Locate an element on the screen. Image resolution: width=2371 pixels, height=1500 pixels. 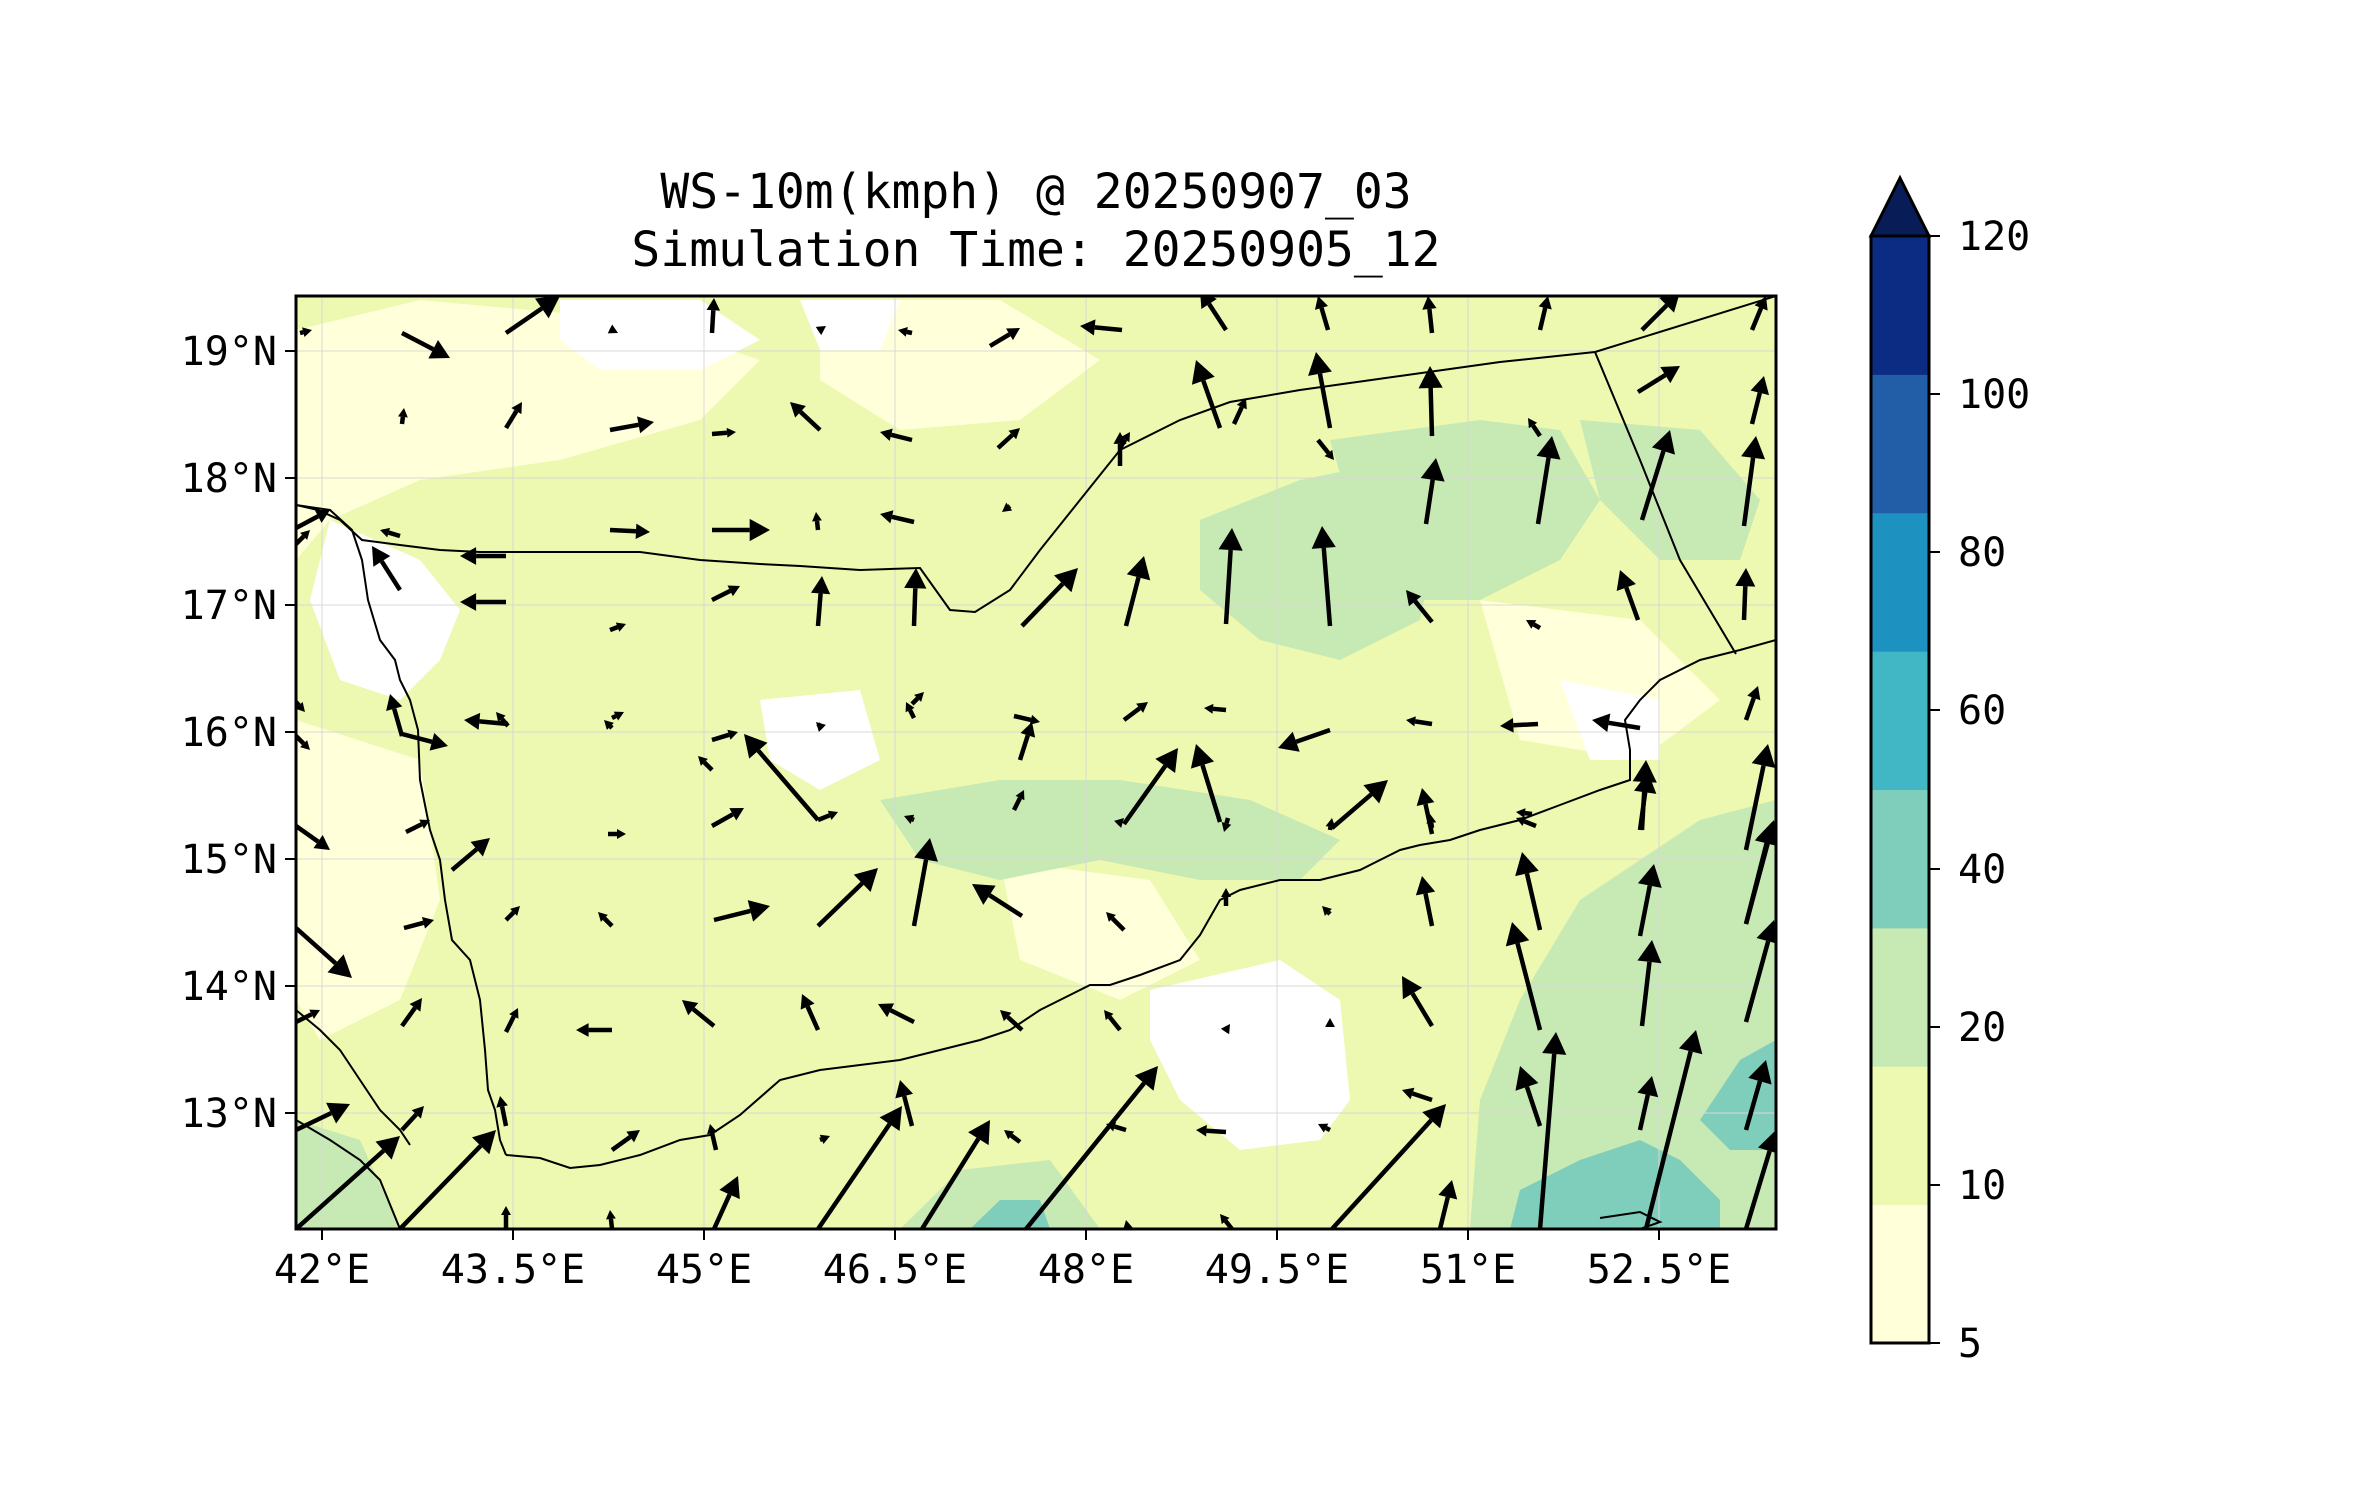
region-calm-central is located at coordinates (820, 740).